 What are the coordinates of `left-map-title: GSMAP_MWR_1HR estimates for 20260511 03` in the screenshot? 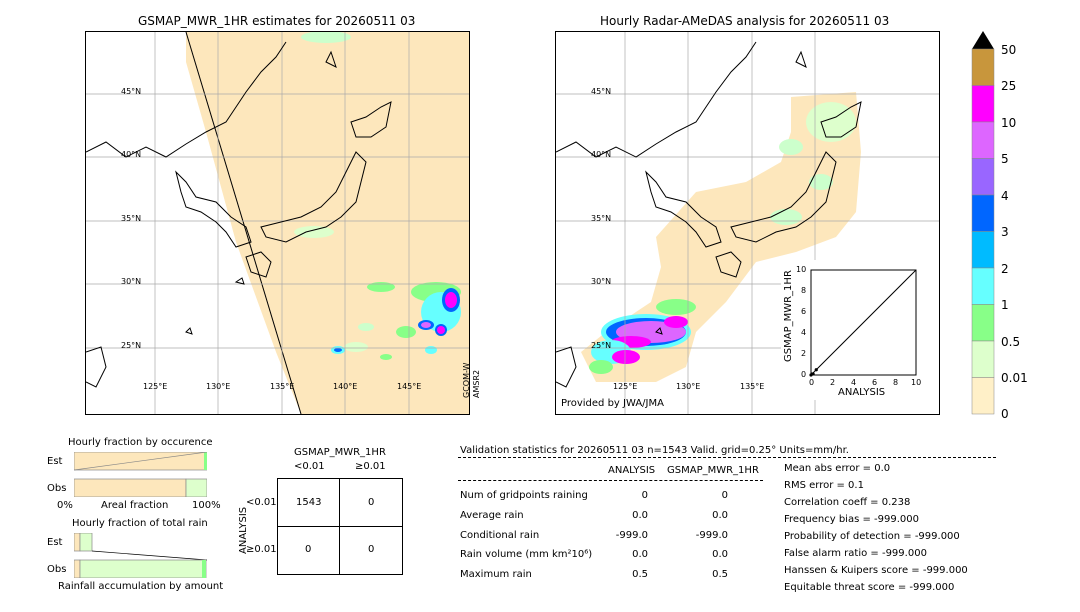 It's located at (277, 21).